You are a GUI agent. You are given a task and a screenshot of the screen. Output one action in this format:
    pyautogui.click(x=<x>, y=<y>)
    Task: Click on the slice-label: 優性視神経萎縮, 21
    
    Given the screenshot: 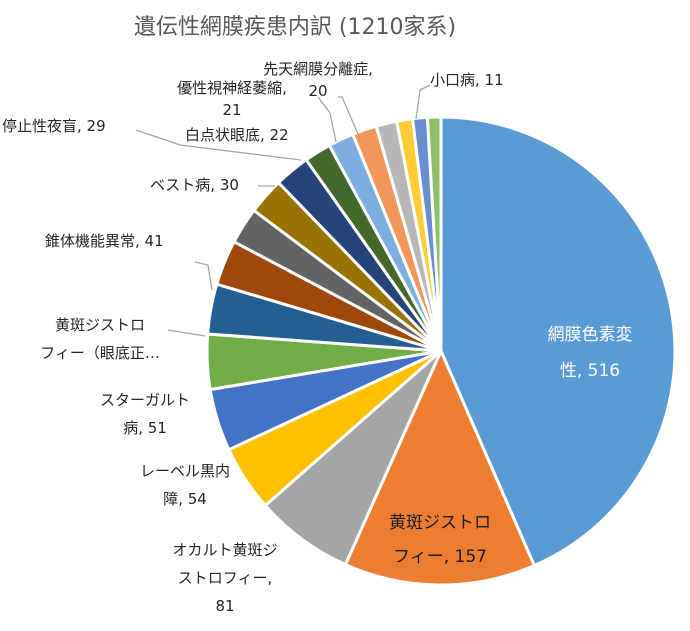 What is the action you would take?
    pyautogui.click(x=232, y=99)
    